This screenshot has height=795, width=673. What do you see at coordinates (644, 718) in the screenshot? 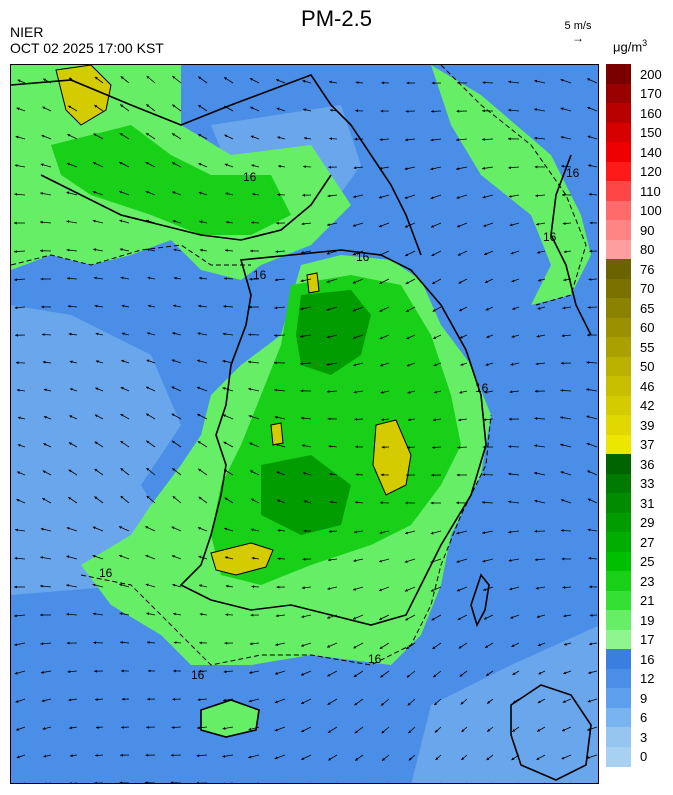
I see `legend-level-label: 6` at bounding box center [644, 718].